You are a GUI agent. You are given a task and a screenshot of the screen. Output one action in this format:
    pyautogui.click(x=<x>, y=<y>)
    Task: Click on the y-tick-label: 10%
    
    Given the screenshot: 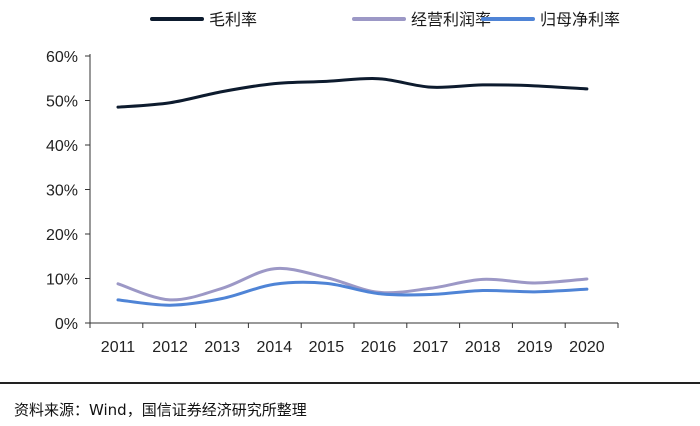 What is the action you would take?
    pyautogui.click(x=62, y=280)
    